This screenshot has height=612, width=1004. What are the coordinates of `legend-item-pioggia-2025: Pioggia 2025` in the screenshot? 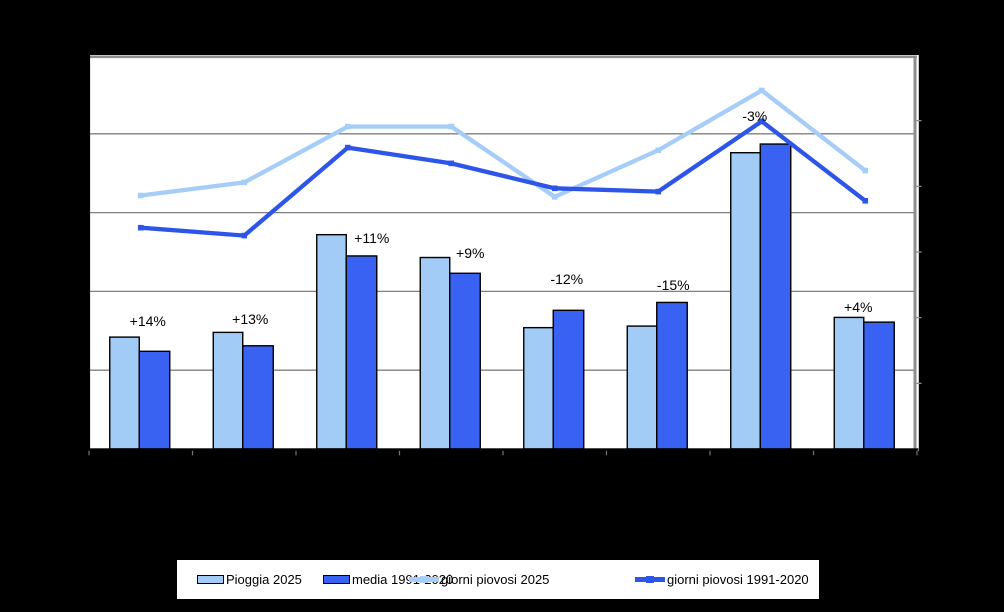 It's located at (249, 579).